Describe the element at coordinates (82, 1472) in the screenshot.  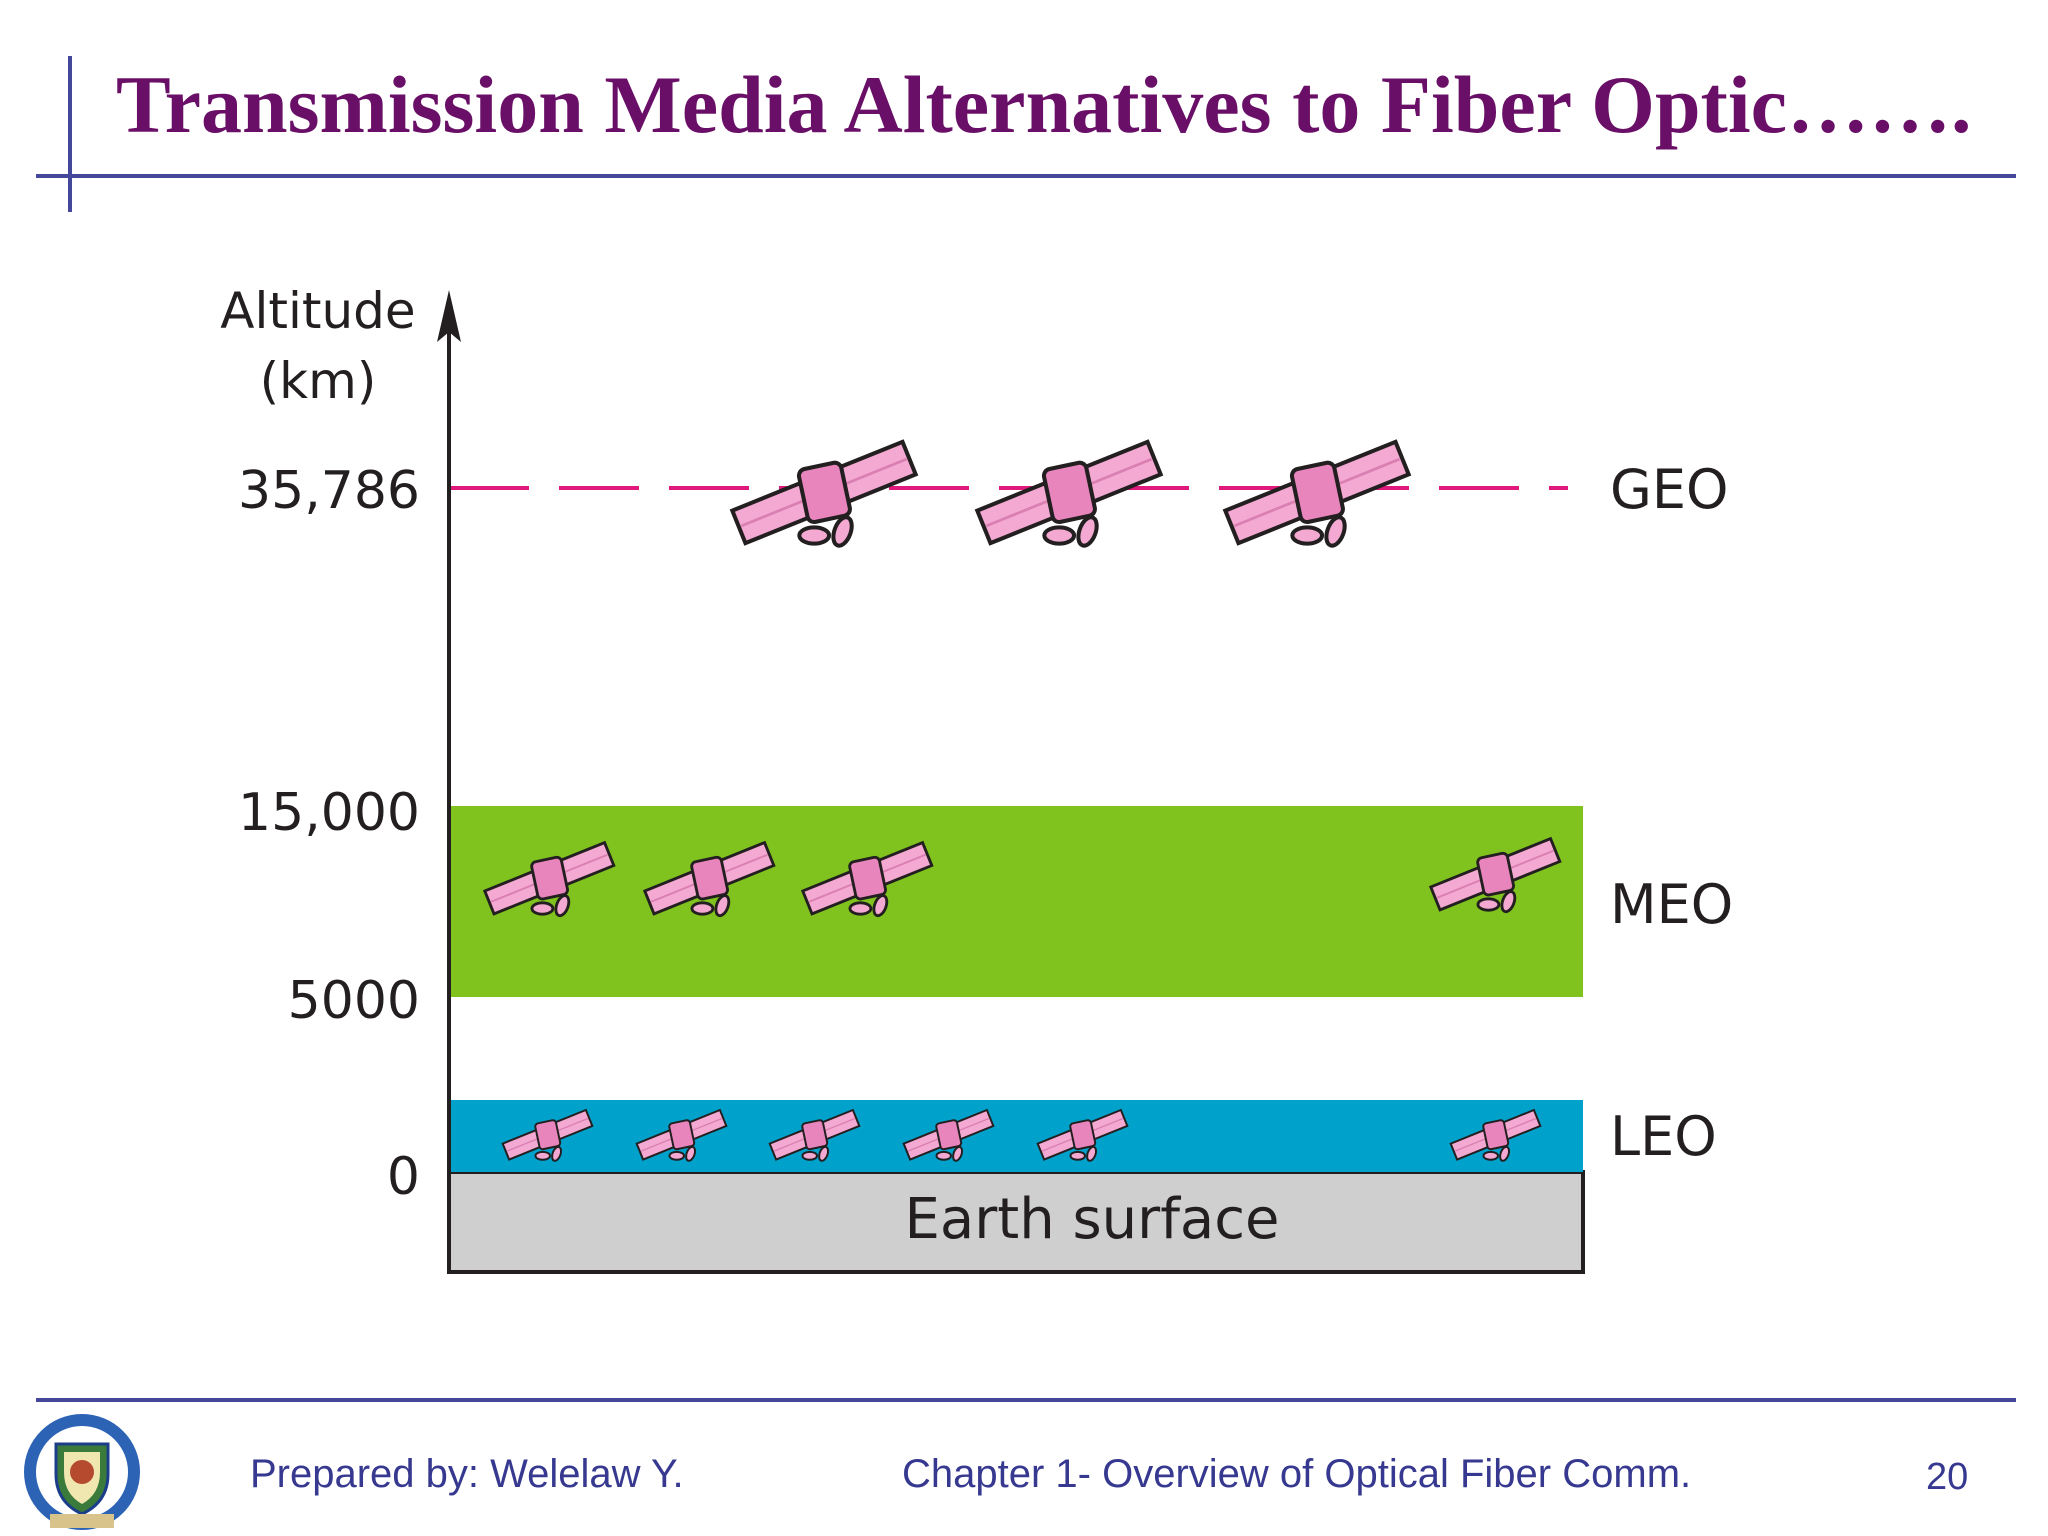
I see `university-seal-icon` at that location.